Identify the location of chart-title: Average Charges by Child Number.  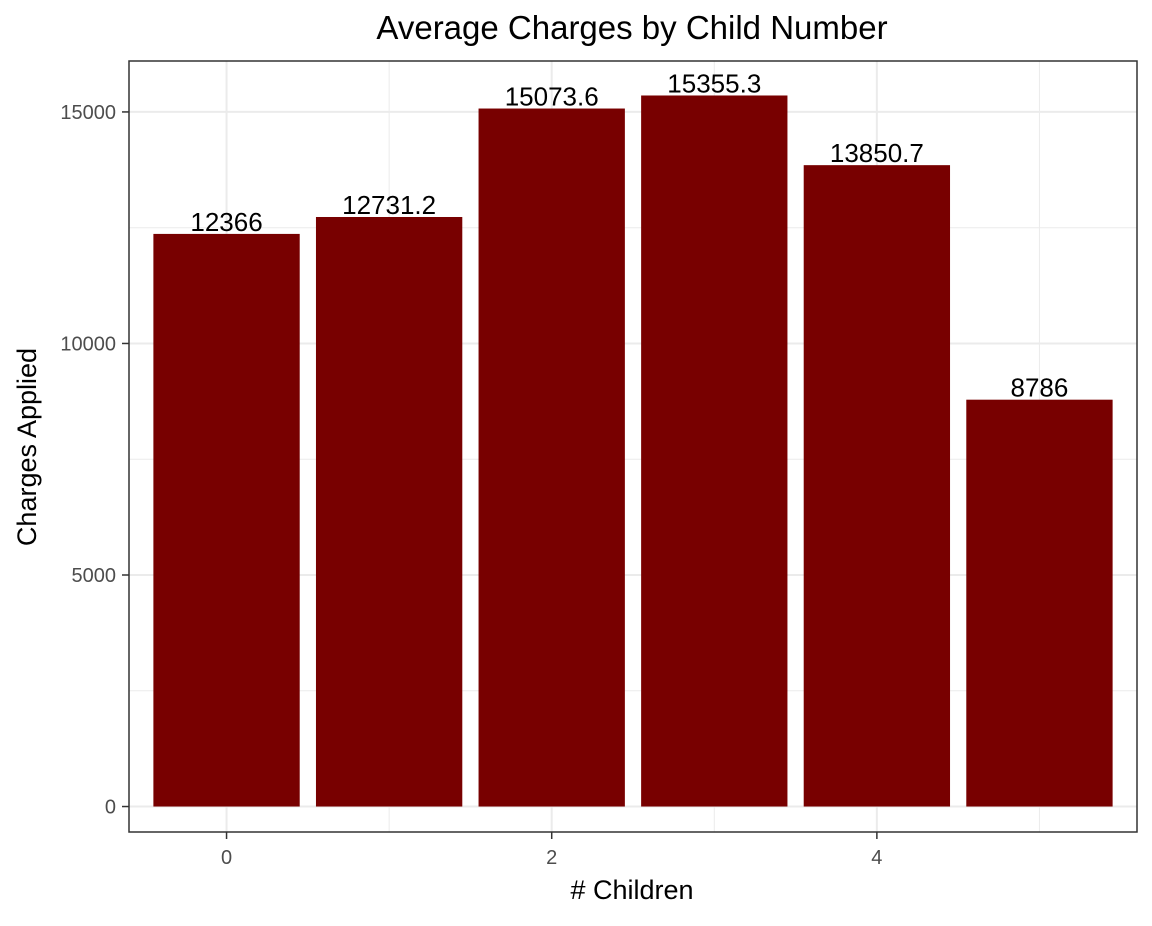
(631, 27).